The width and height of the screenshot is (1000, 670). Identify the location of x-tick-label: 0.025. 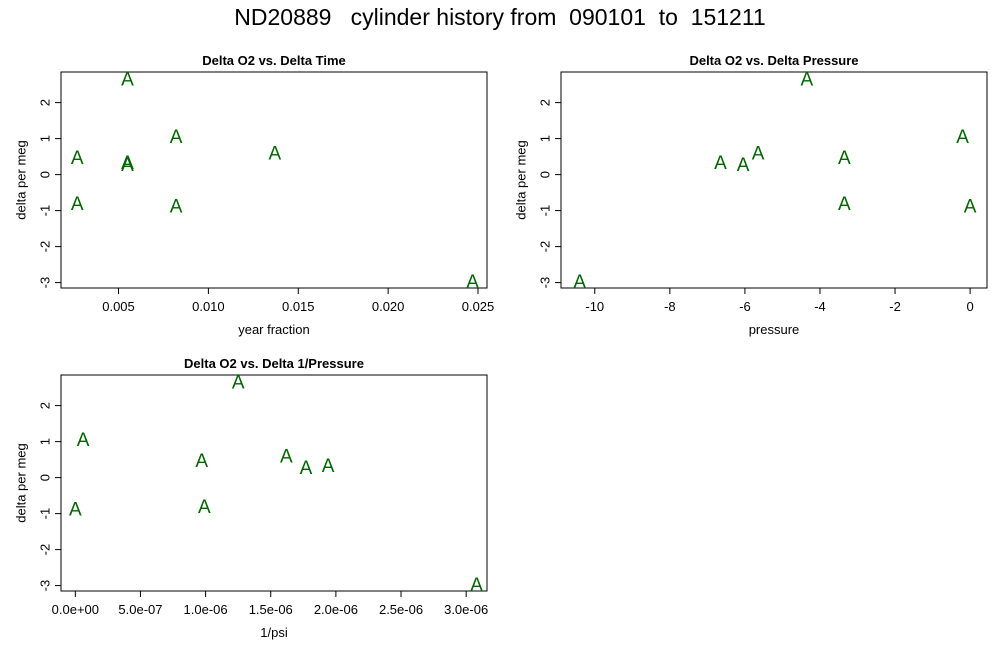
(478, 306).